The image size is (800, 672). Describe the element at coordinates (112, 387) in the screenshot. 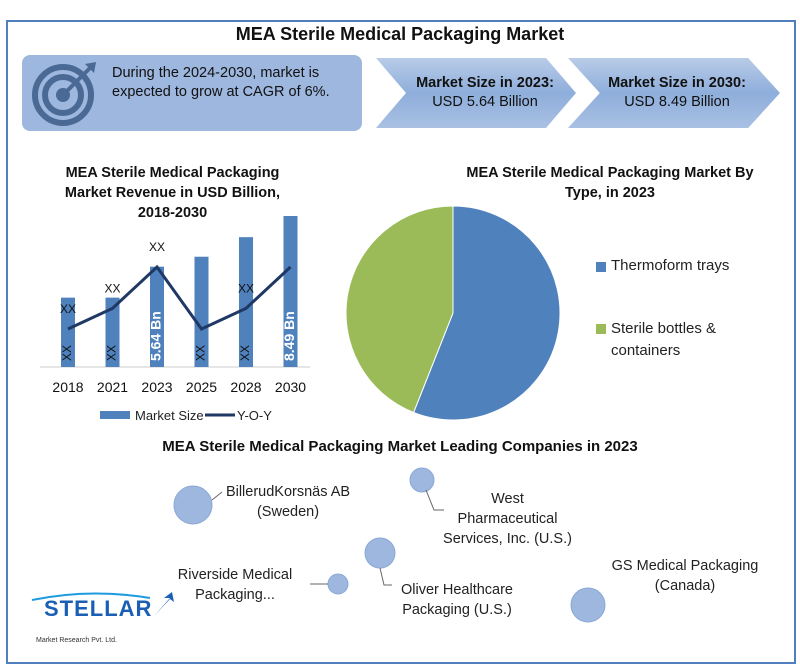

I see `x-tick-2021: 2021` at that location.